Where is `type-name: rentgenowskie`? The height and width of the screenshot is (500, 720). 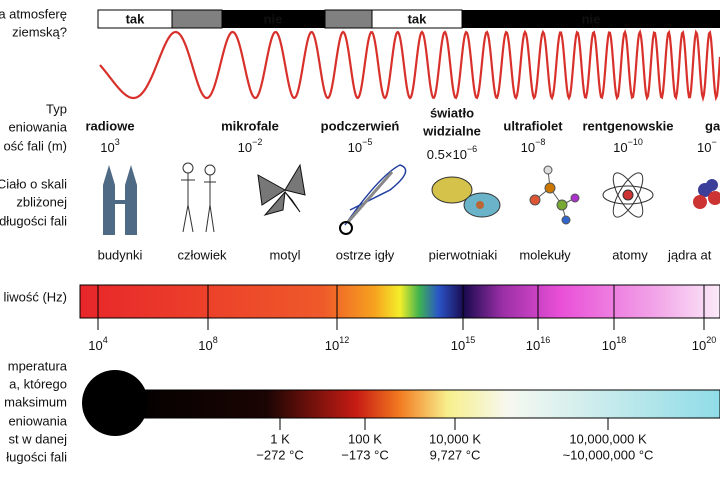
type-name: rentgenowskie is located at coordinates (627, 125).